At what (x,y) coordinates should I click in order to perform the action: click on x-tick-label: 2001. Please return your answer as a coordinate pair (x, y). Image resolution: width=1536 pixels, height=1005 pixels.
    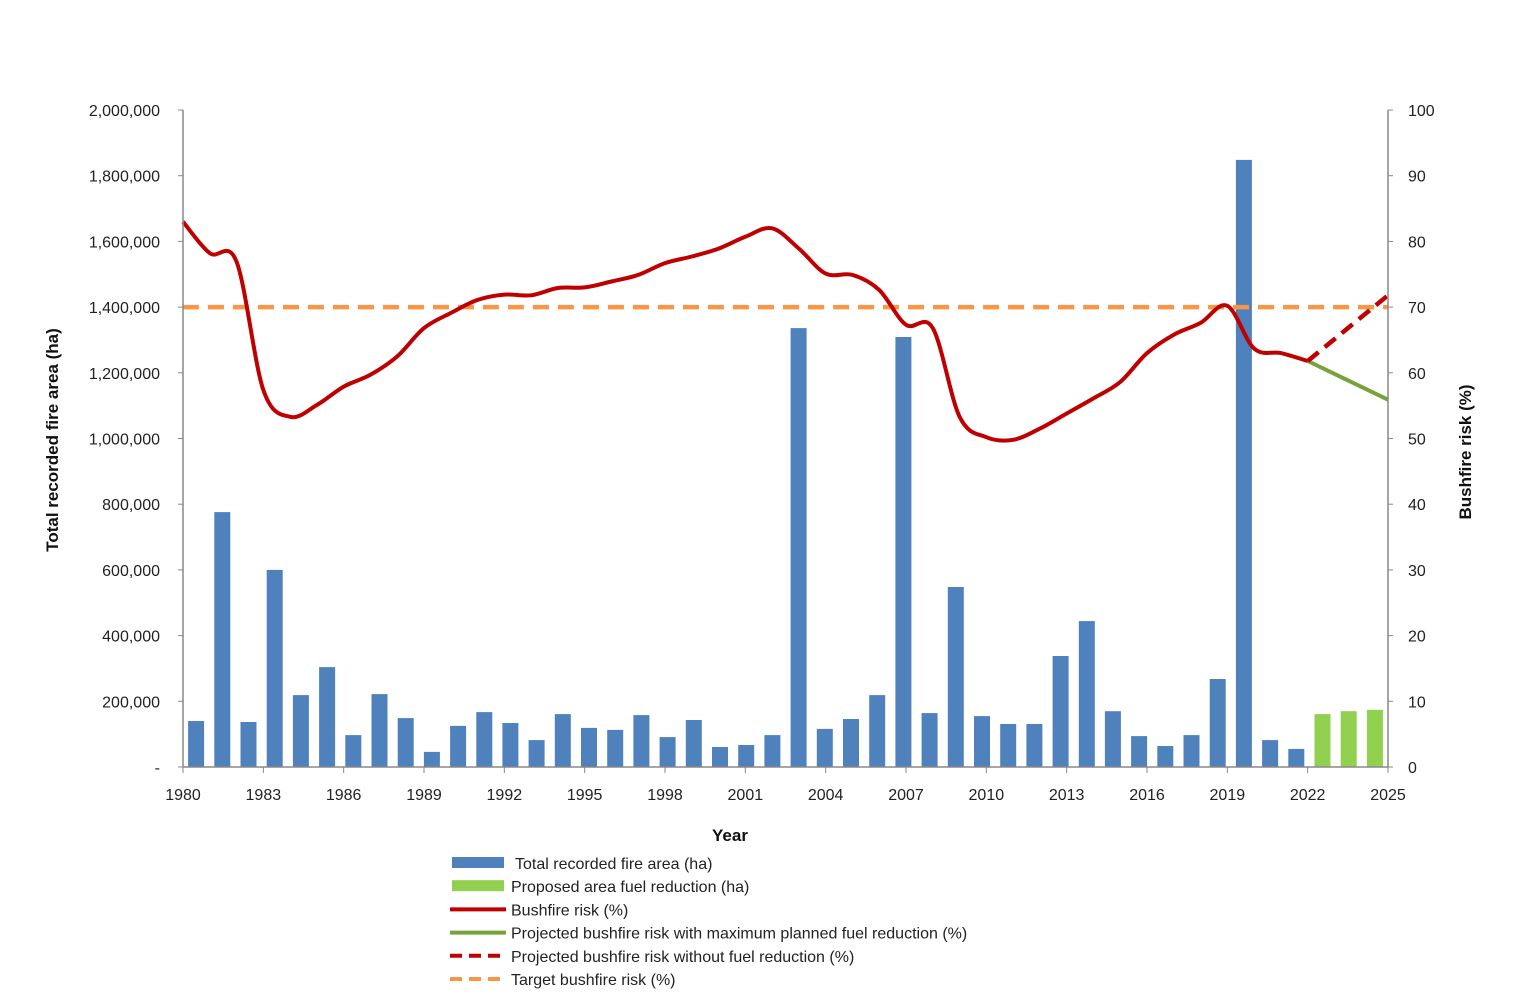
    Looking at the image, I should click on (746, 795).